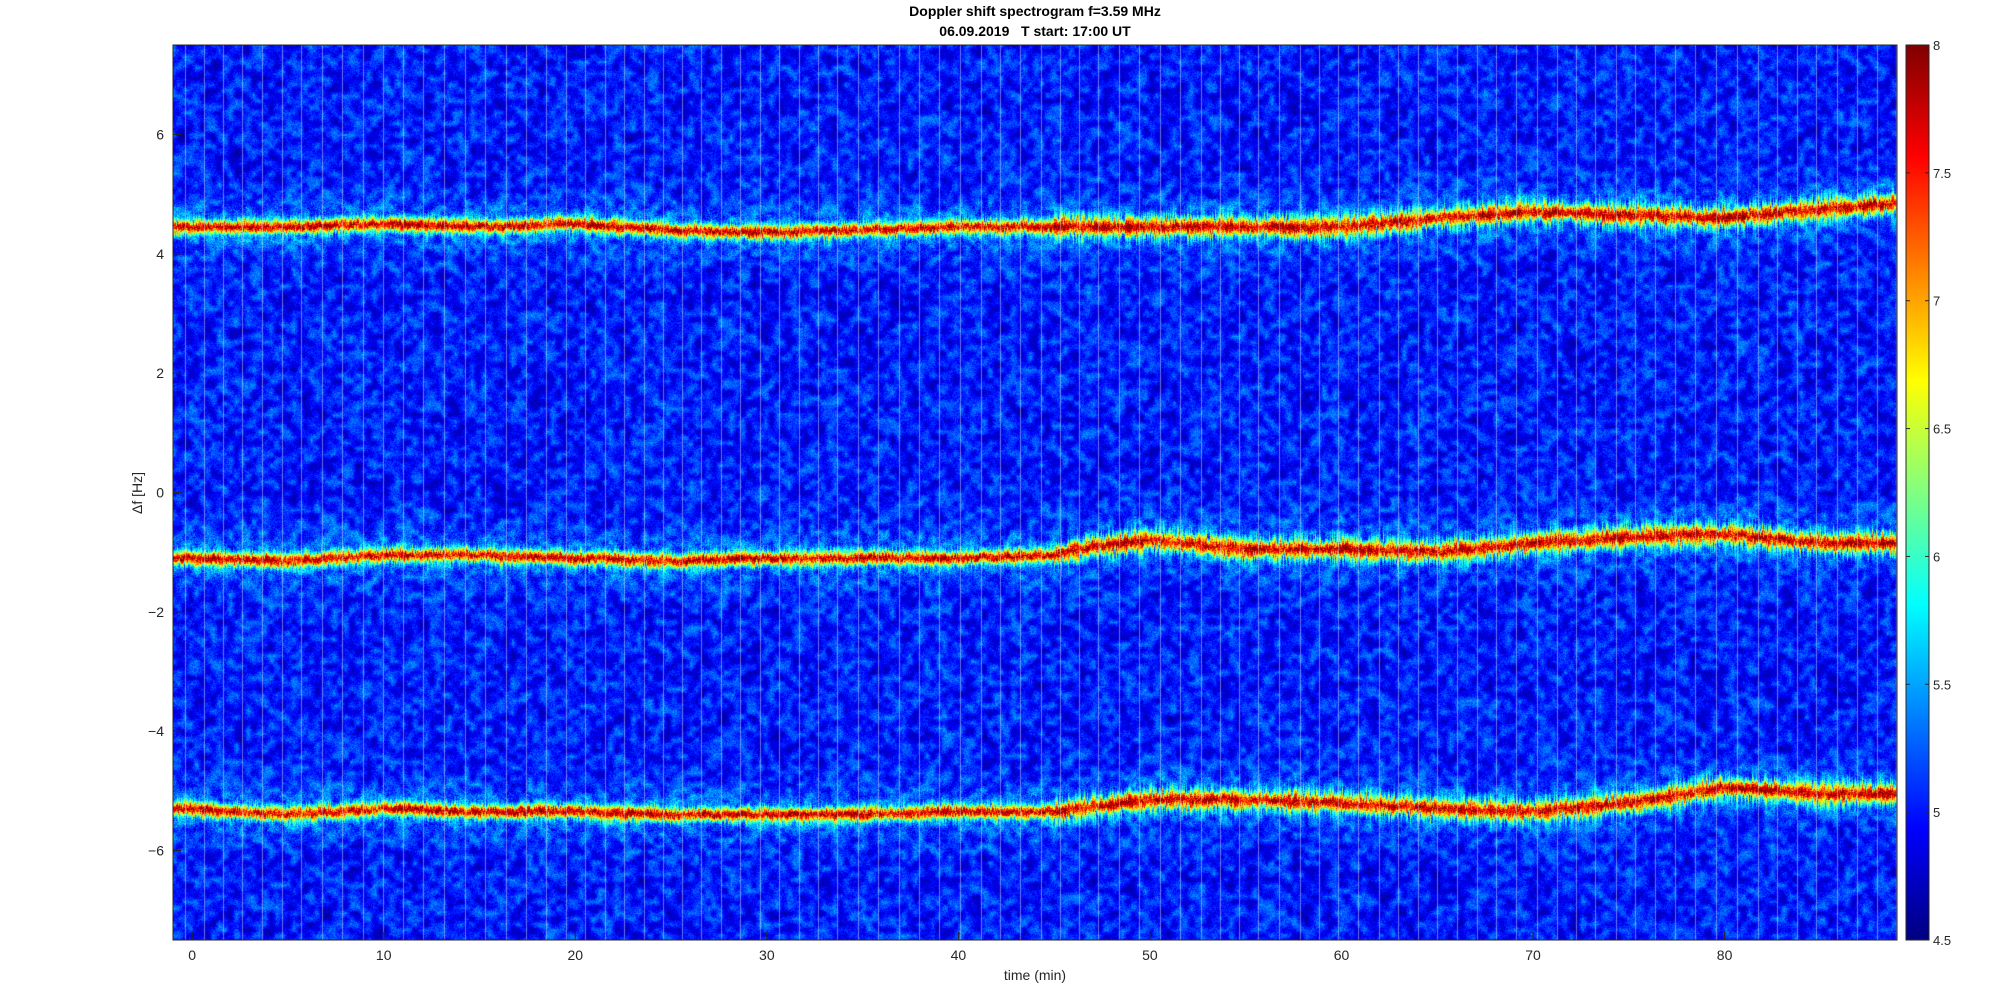 This screenshot has height=1003, width=2000. I want to click on y-axis: −6 −4 −2 0 2 4 6, so click(164, 493).